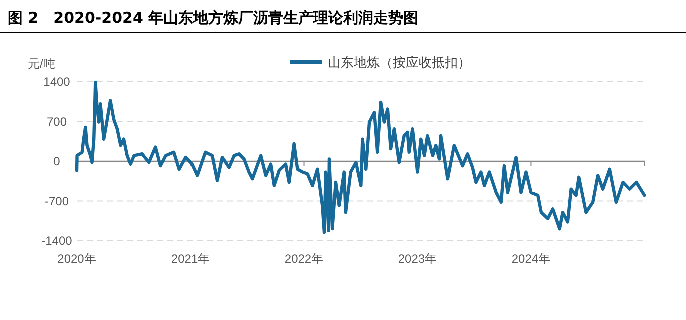 The image size is (686, 320). Describe the element at coordinates (531, 259) in the screenshot. I see `xtick: 2024年` at that location.